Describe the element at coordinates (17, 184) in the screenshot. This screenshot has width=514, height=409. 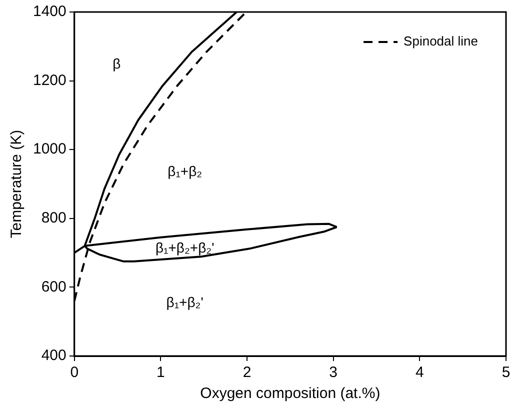
I see `y-axis-title: Temperature (K)` at that location.